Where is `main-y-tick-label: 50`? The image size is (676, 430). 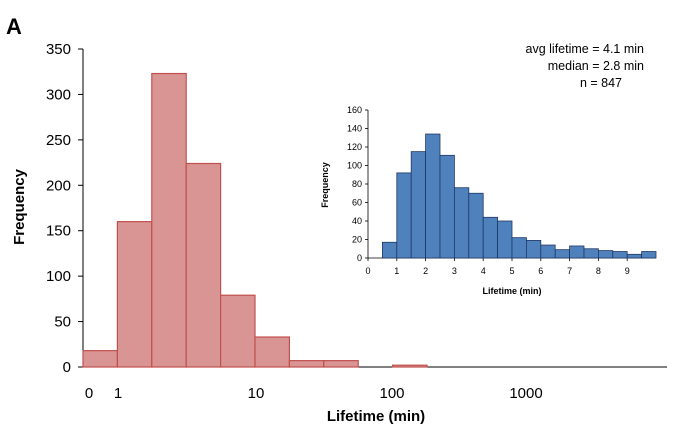
main-y-tick-label: 50 is located at coordinates (62, 322).